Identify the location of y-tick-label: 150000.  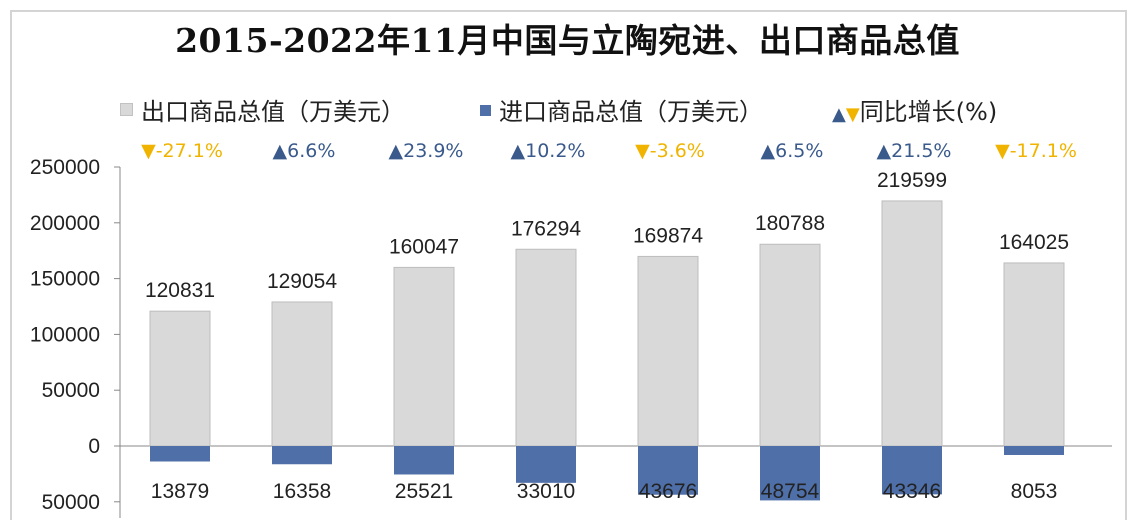
(65, 279).